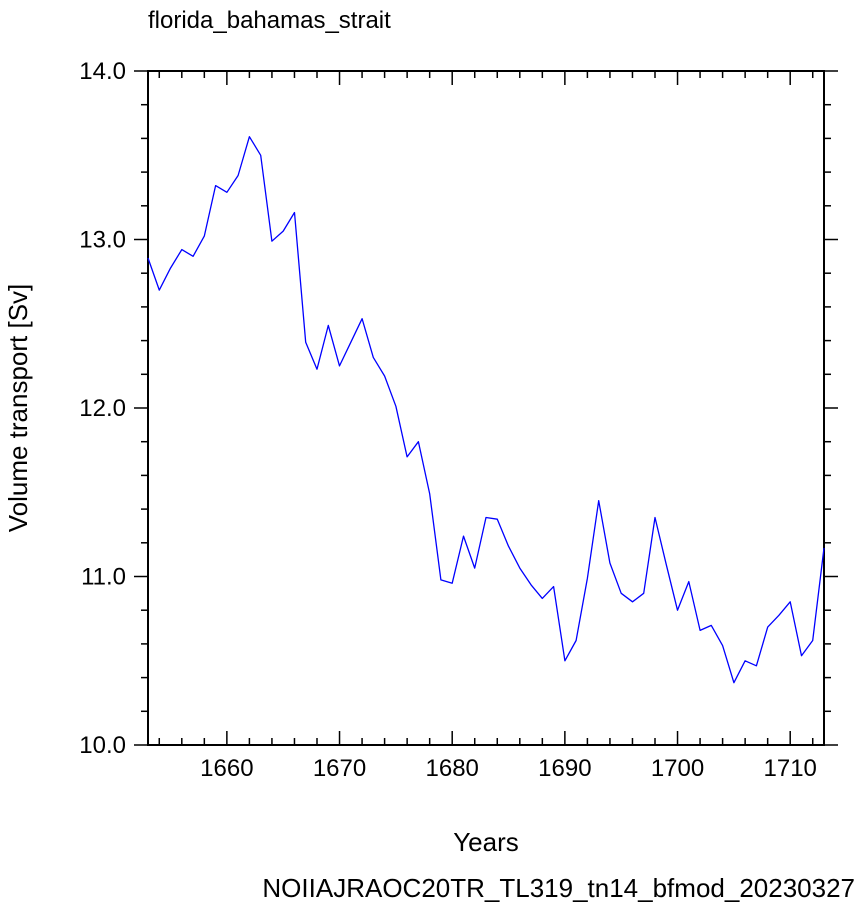 This screenshot has width=863, height=911. I want to click on y-tick-label: 10.0, so click(102, 745).